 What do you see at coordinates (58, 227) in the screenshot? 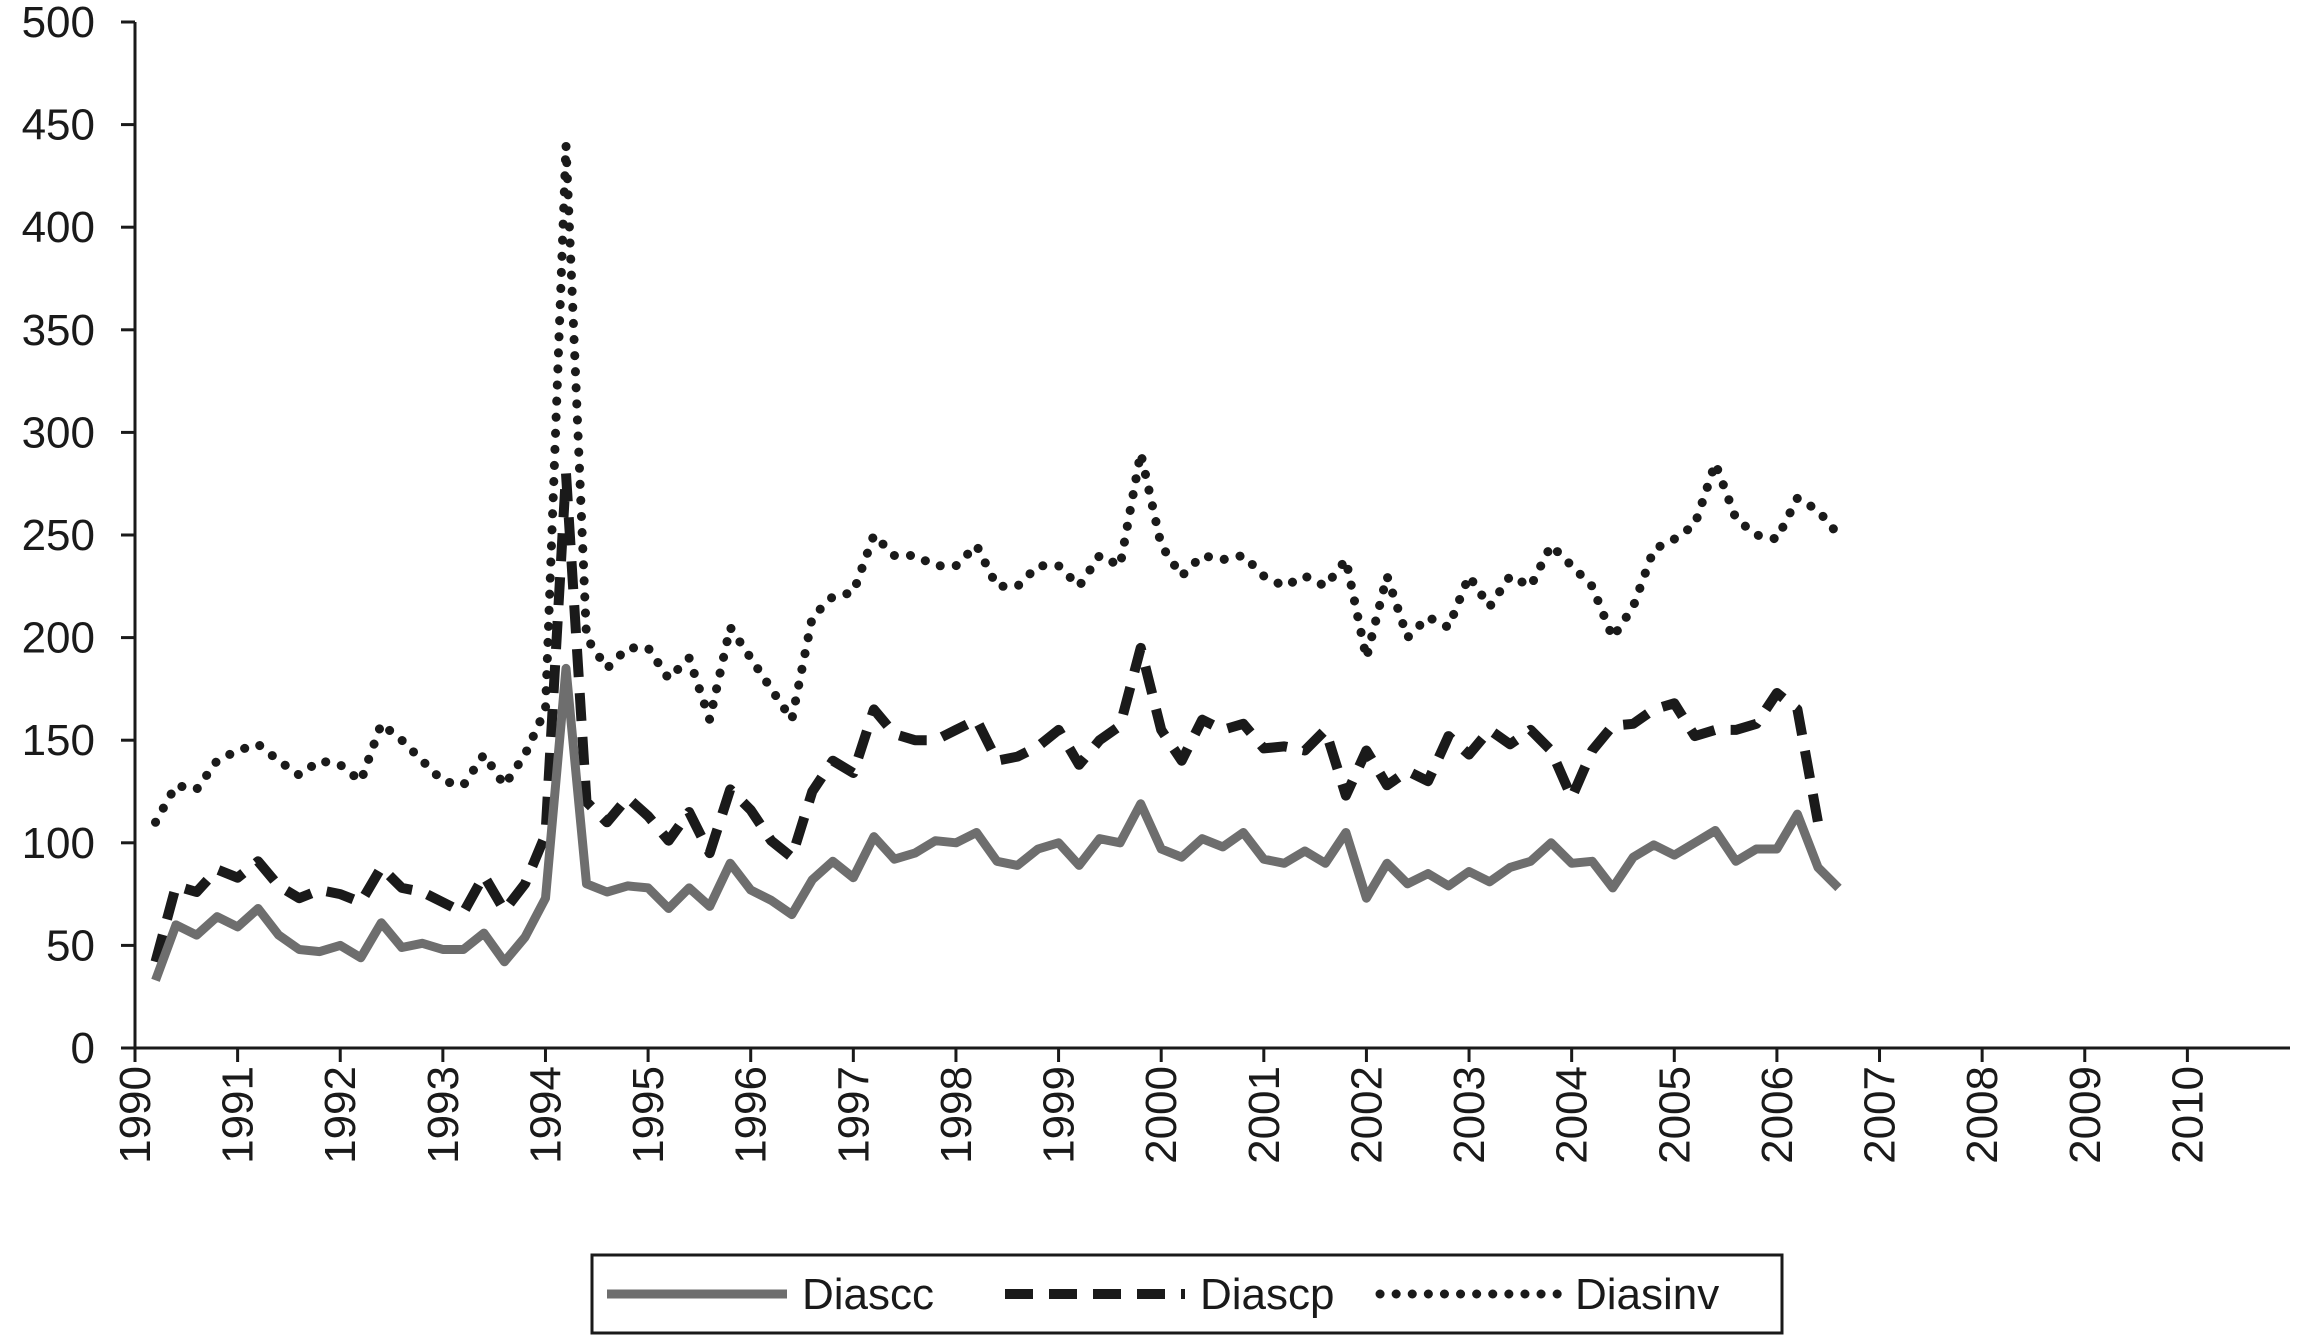
I see `y-tick-label: 400` at bounding box center [58, 227].